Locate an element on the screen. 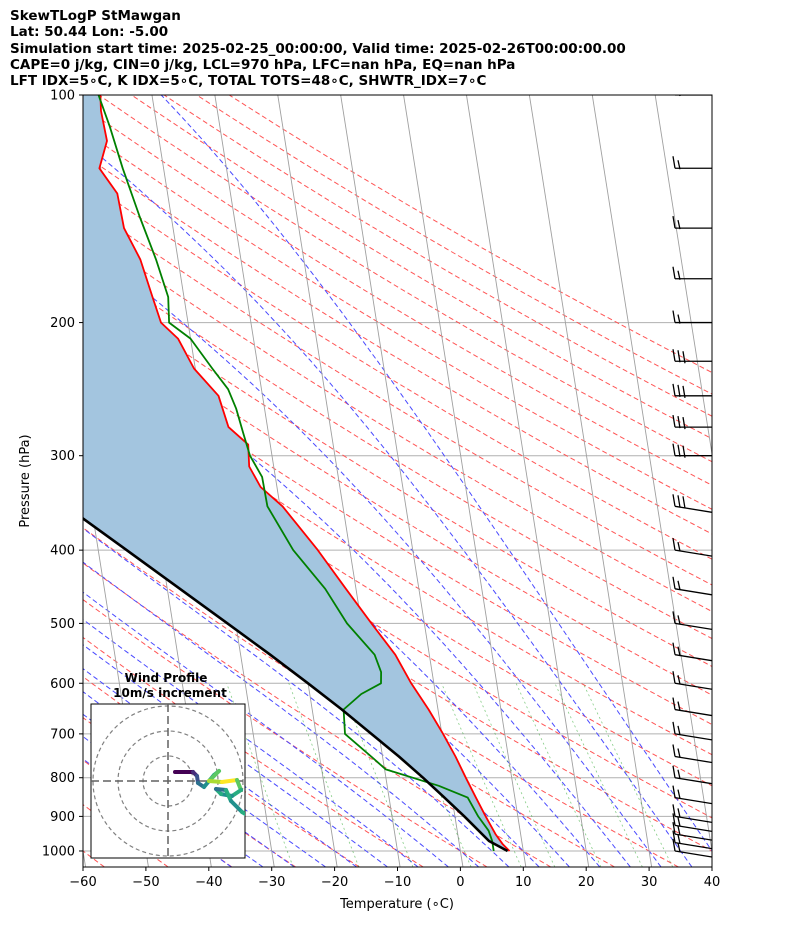  x-tick-label: 20 is located at coordinates (586, 882).